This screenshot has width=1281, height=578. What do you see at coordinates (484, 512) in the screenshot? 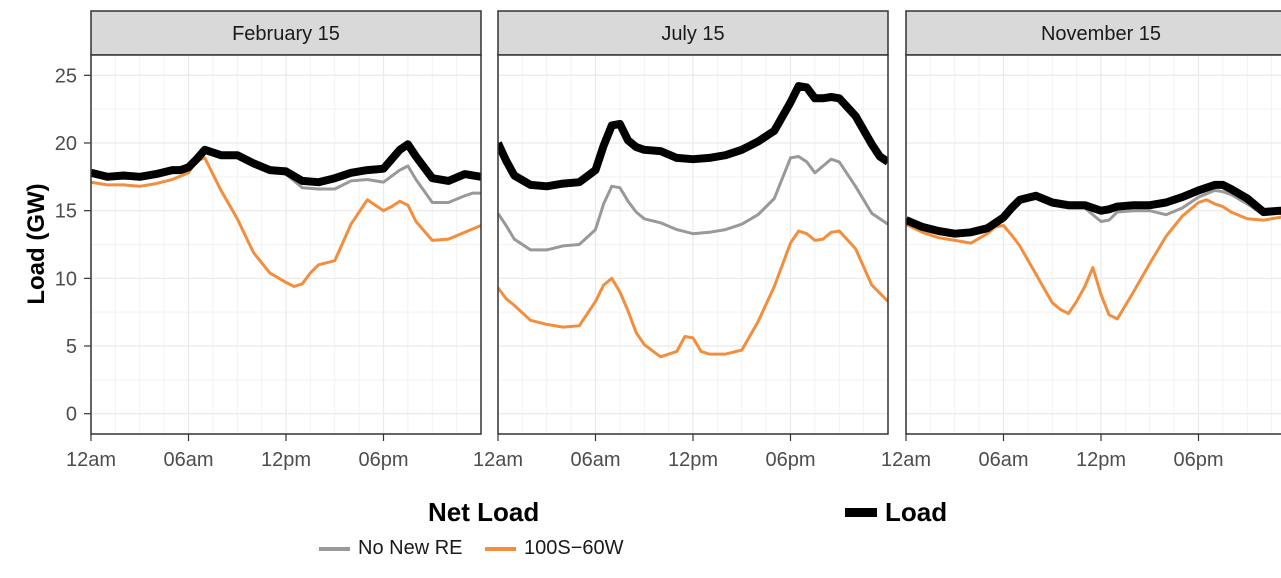
I see `legend-title-net-load: Net Load` at bounding box center [484, 512].